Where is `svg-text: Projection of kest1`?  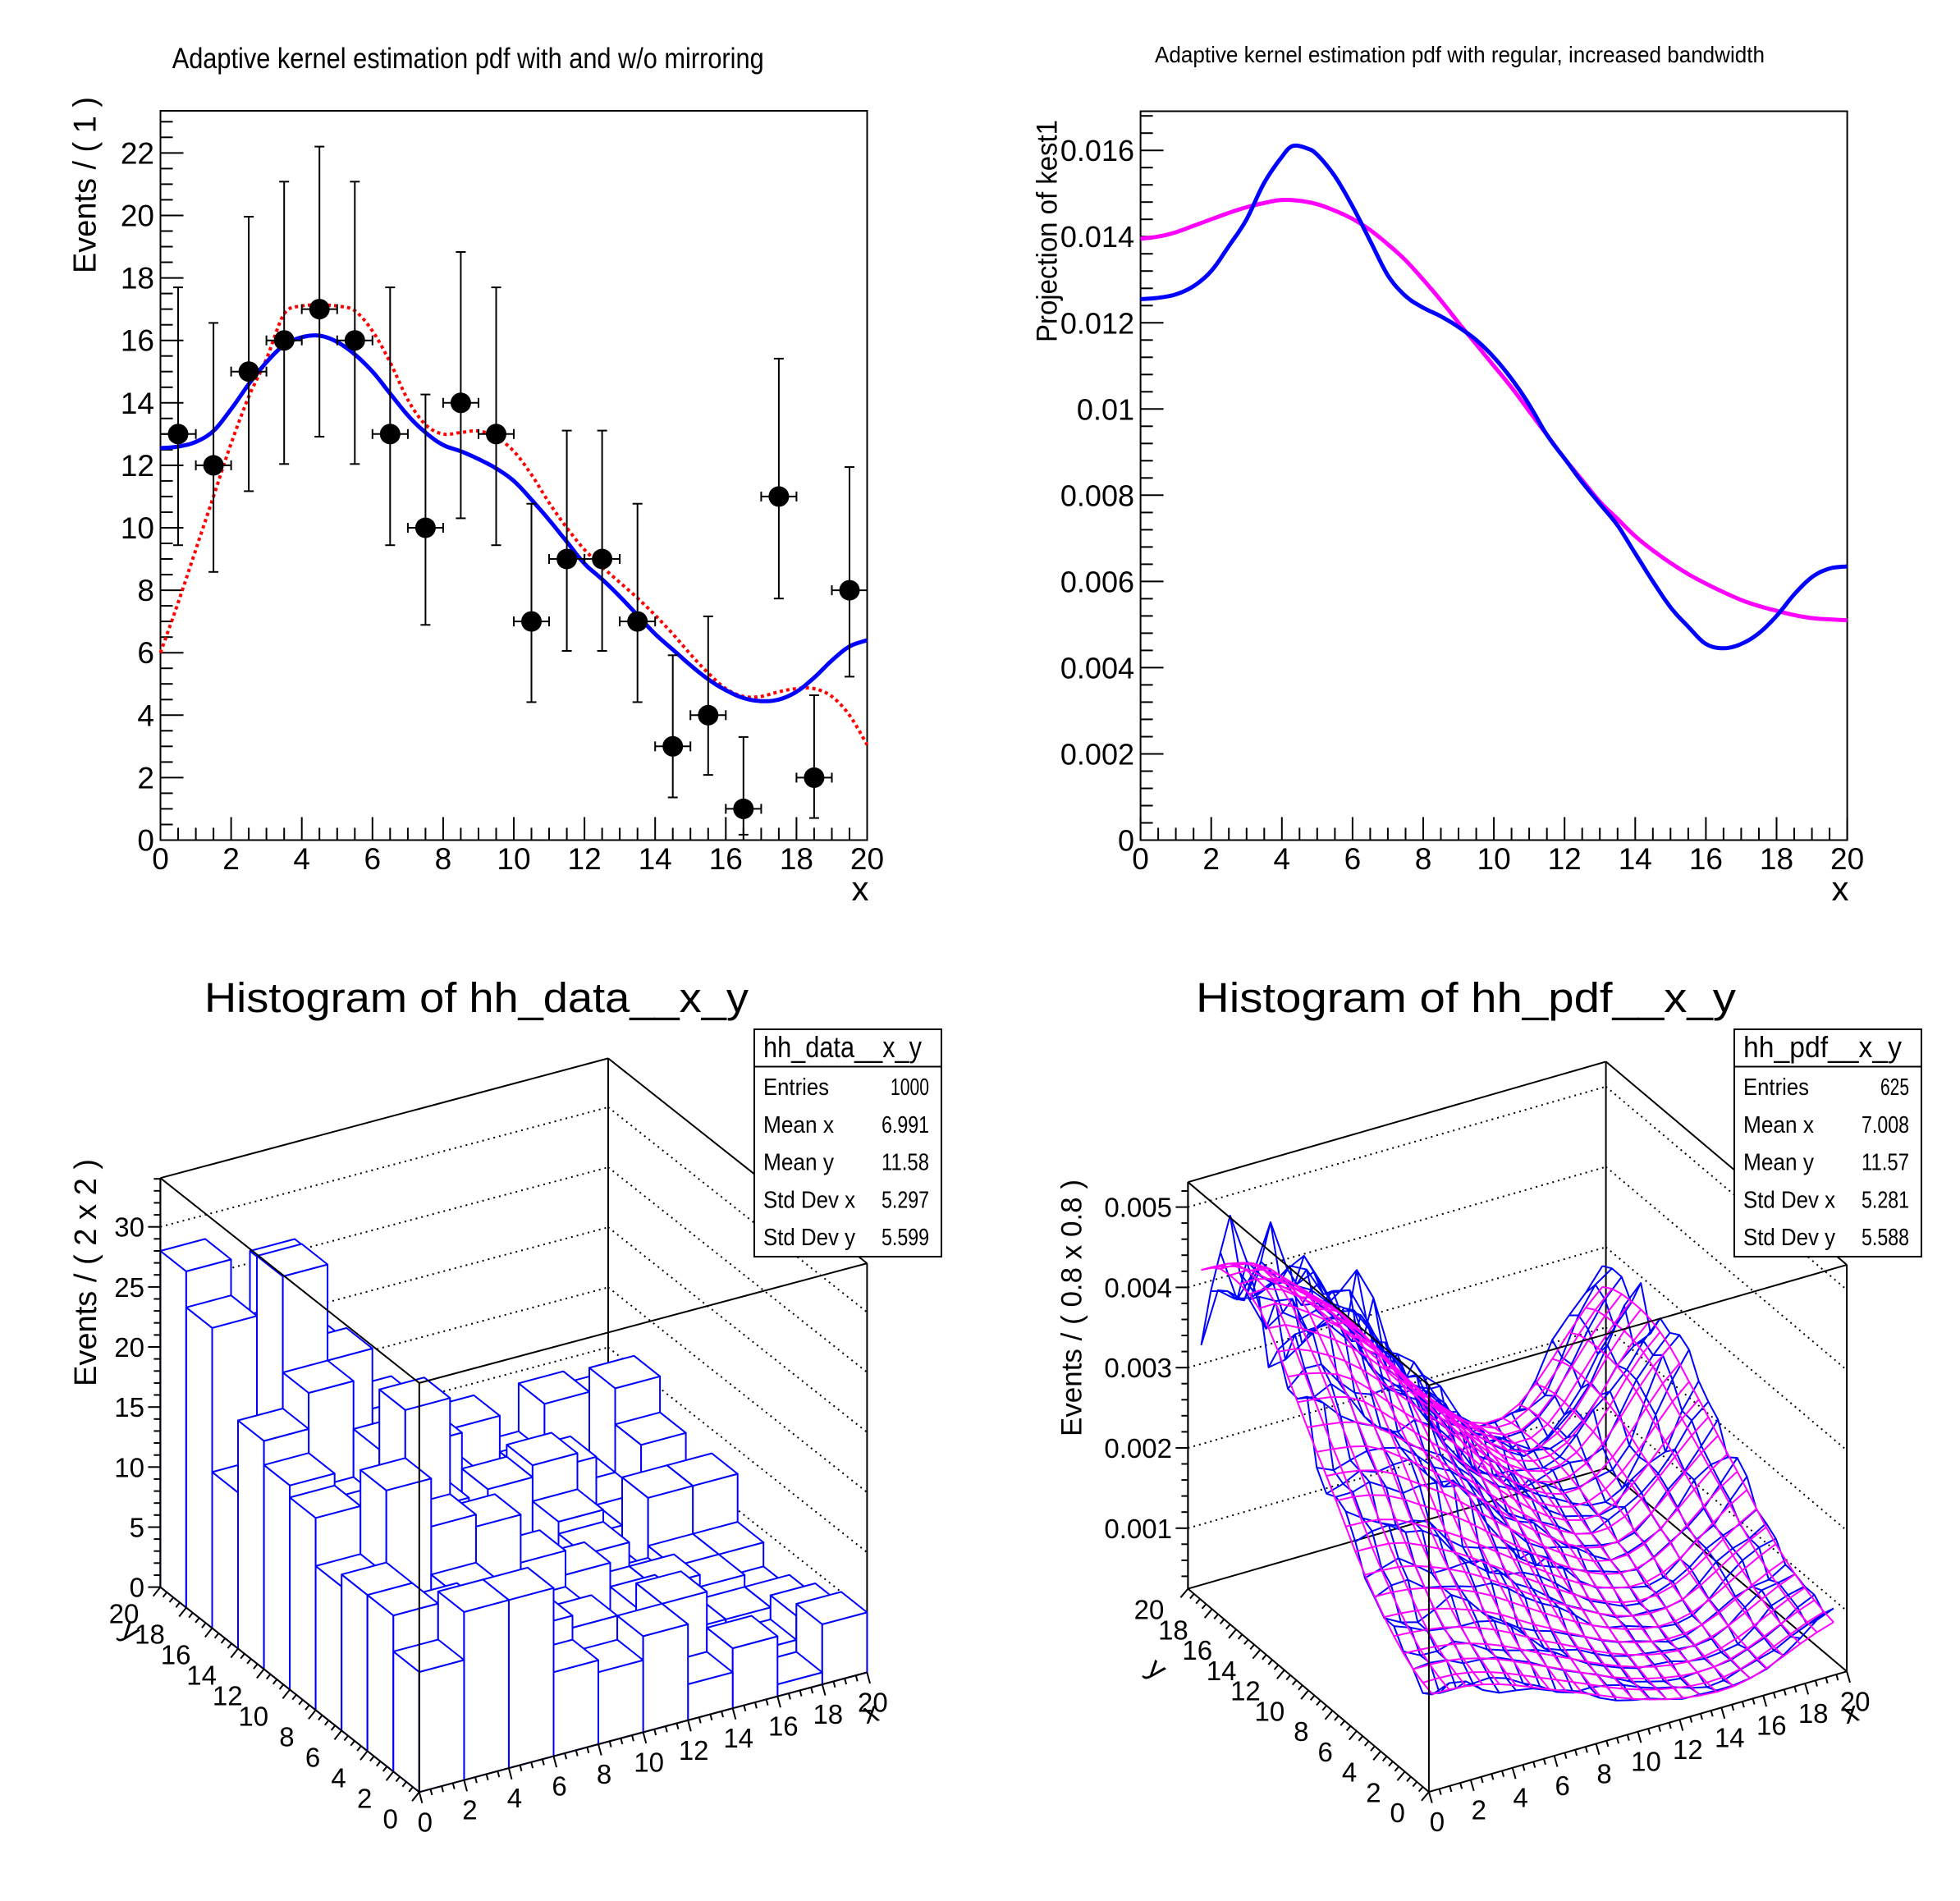
svg-text: Projection of kest1 is located at coordinates (1048, 231).